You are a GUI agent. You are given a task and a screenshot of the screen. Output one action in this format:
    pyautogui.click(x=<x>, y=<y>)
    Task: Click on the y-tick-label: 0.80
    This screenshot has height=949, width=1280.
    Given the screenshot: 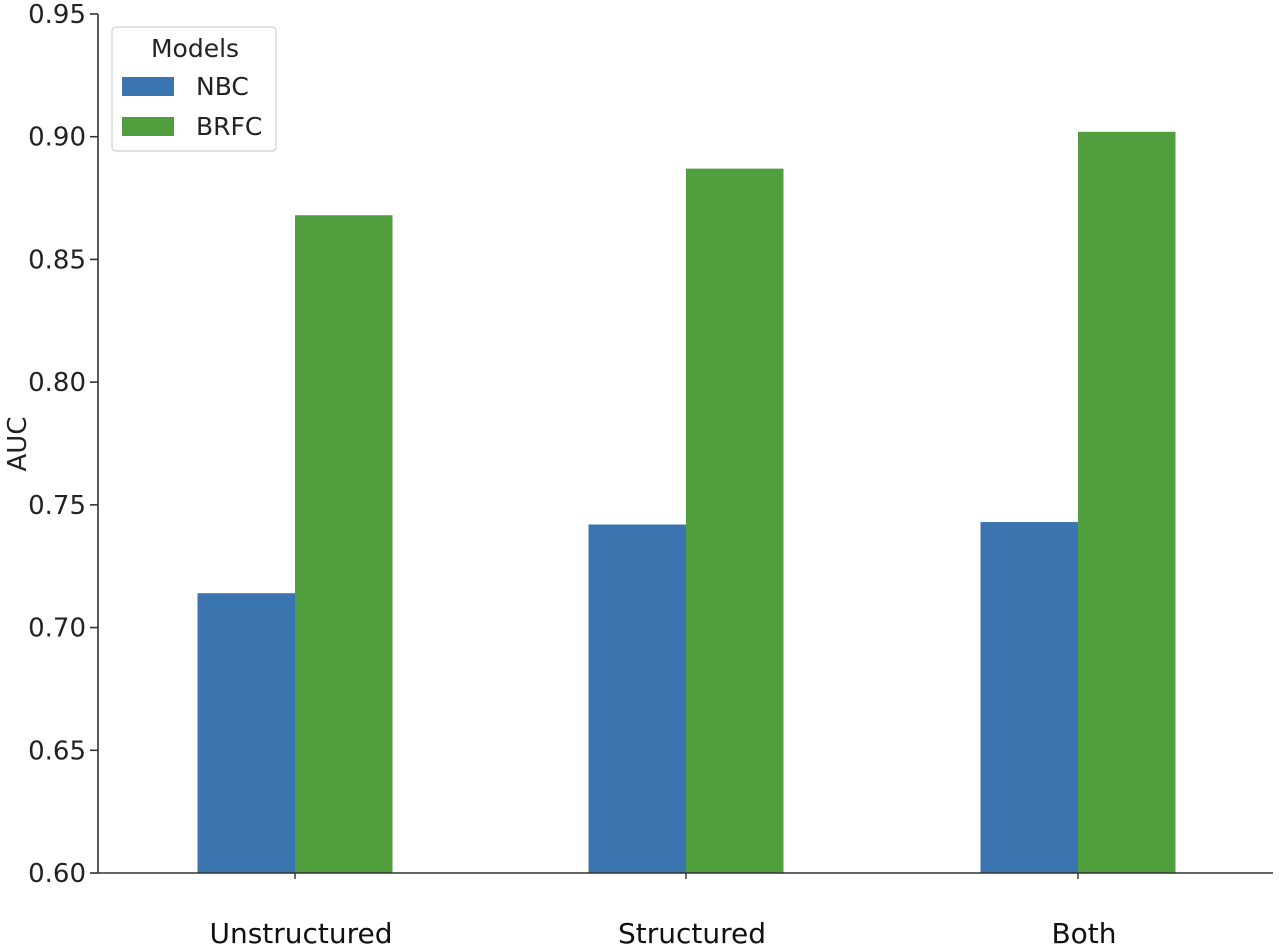 What is the action you would take?
    pyautogui.click(x=57, y=383)
    